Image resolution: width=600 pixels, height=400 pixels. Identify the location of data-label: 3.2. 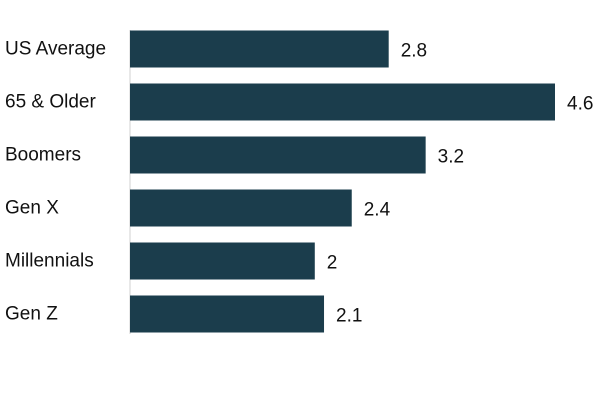
(451, 157).